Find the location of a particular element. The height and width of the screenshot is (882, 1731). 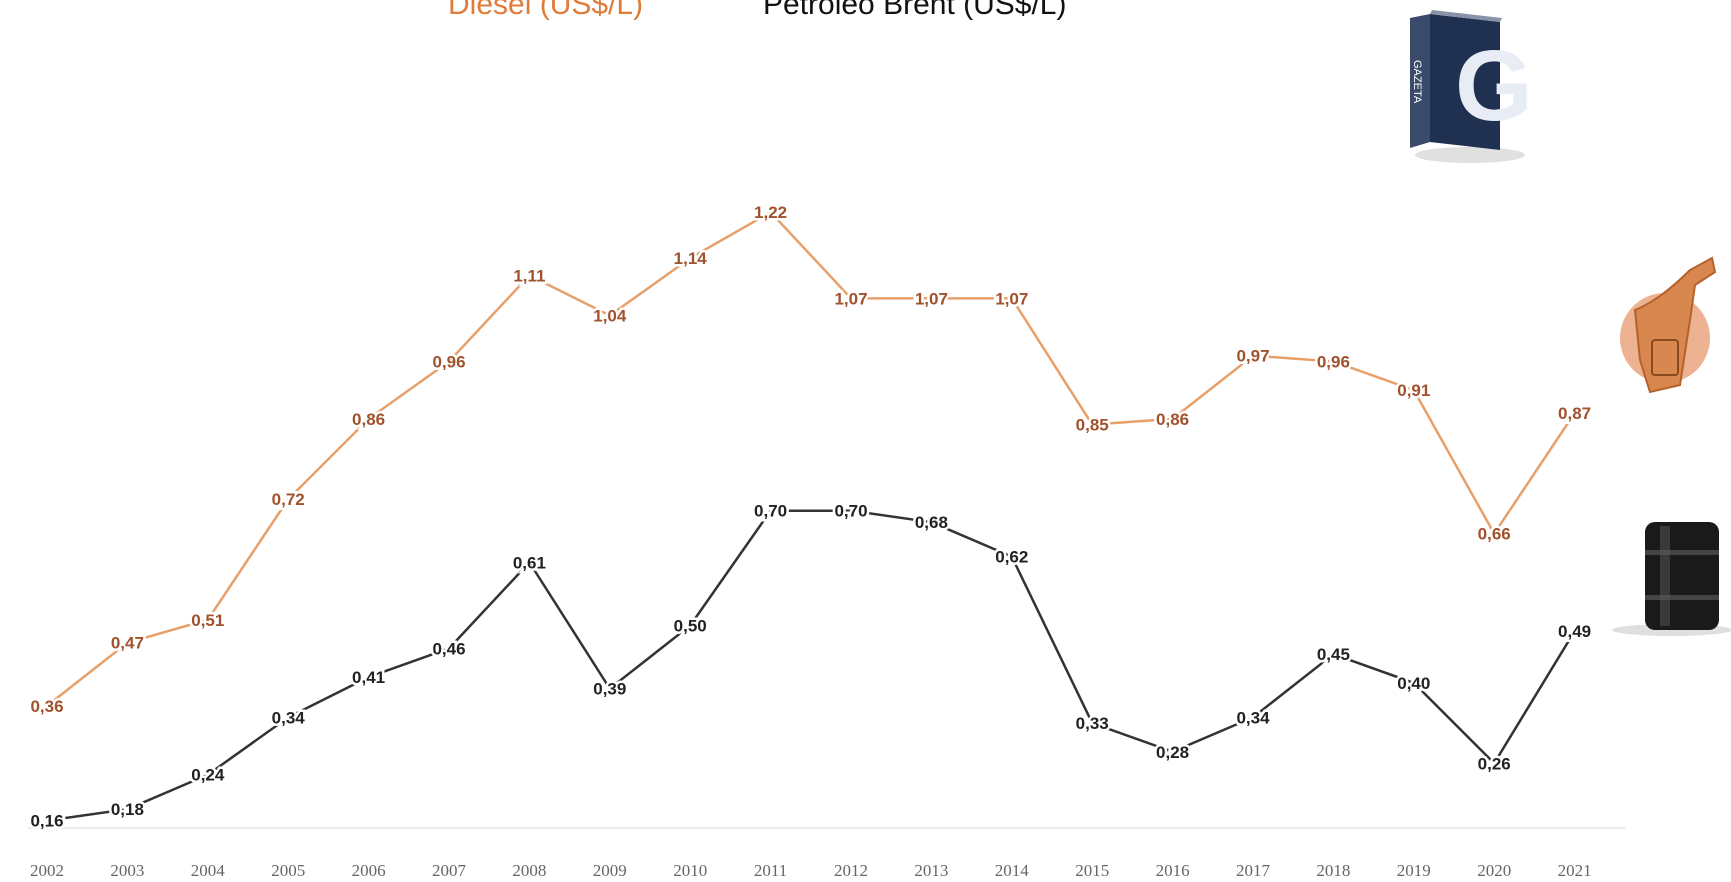

data-label: 0,24 is located at coordinates (208, 775).